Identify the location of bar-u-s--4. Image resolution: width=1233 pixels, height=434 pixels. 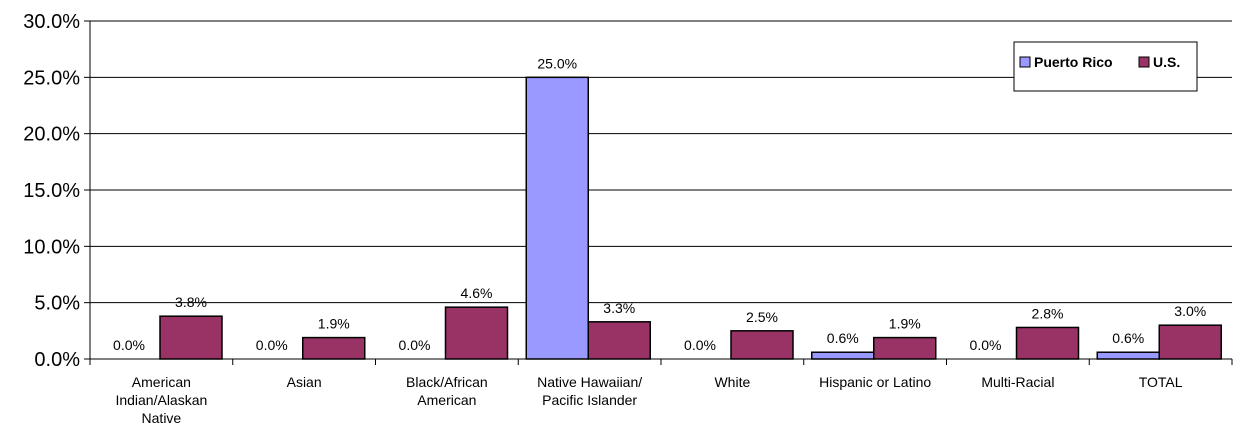
(762, 345).